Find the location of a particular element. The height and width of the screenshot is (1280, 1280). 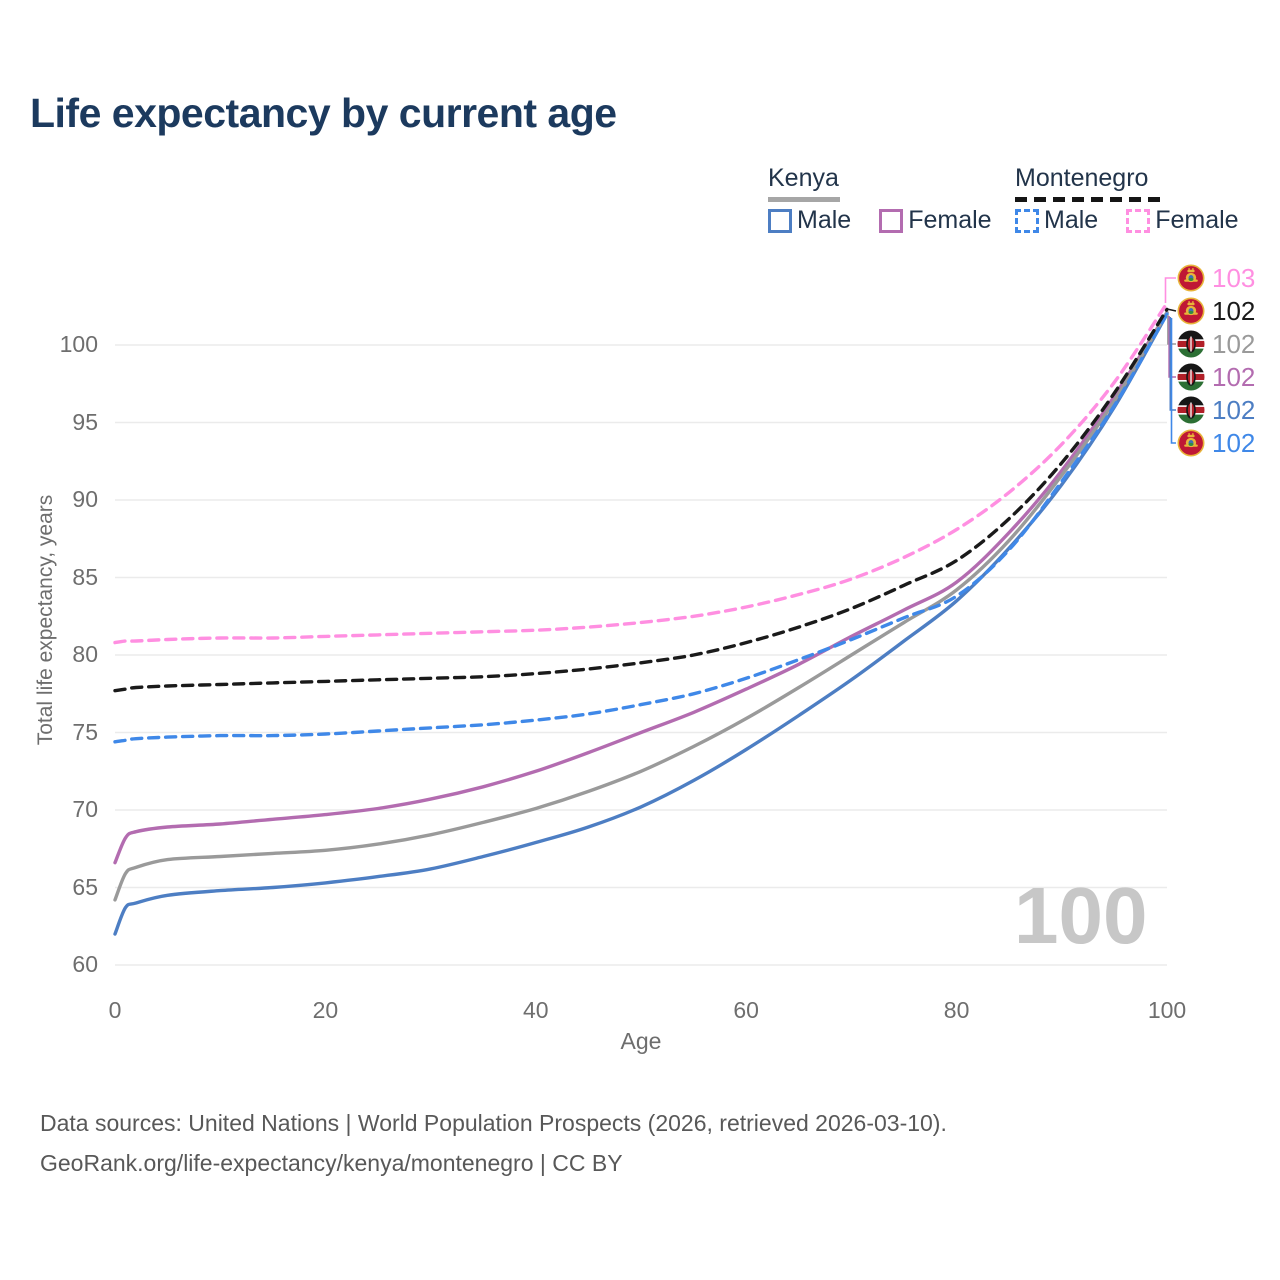

y-tick-95: 95 is located at coordinates (85, 421).